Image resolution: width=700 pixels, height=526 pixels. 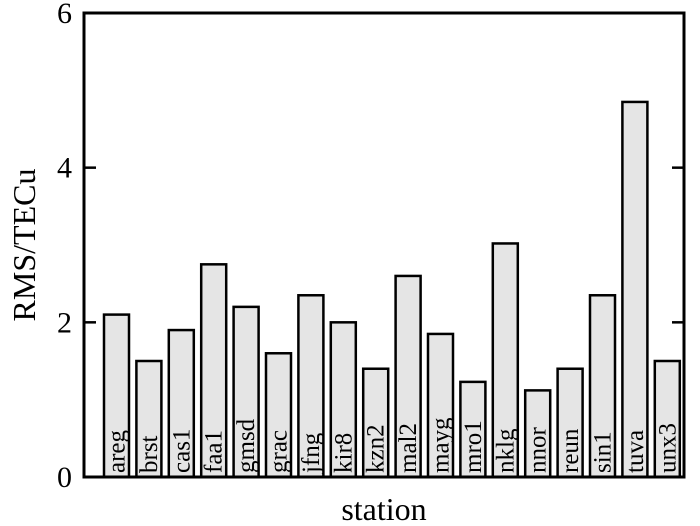 What do you see at coordinates (408, 448) in the screenshot?
I see `bar-category-label: mal2` at bounding box center [408, 448].